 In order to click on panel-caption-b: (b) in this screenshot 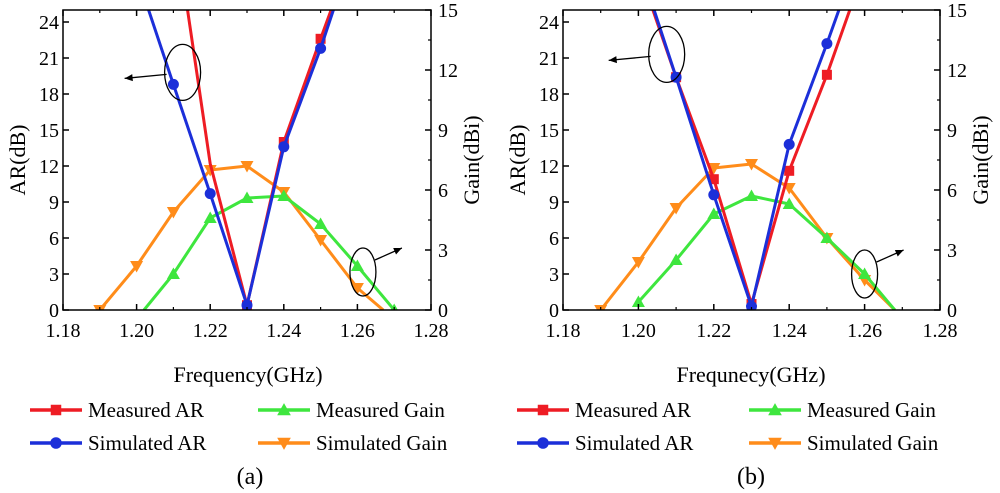, I will do `click(751, 477)`.